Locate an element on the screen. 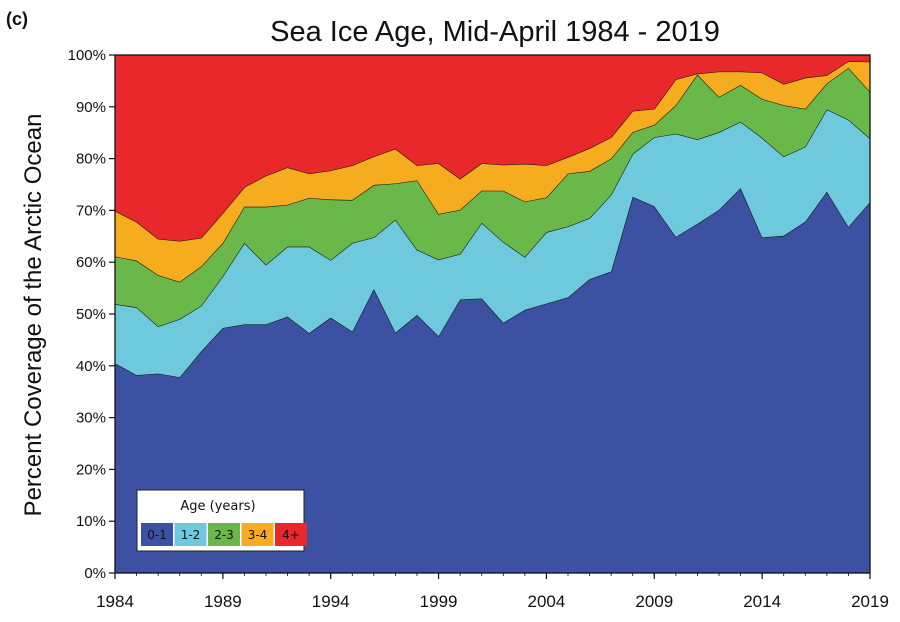 Image resolution: width=900 pixels, height=622 pixels. legend-label-4+: 4+ is located at coordinates (291, 535).